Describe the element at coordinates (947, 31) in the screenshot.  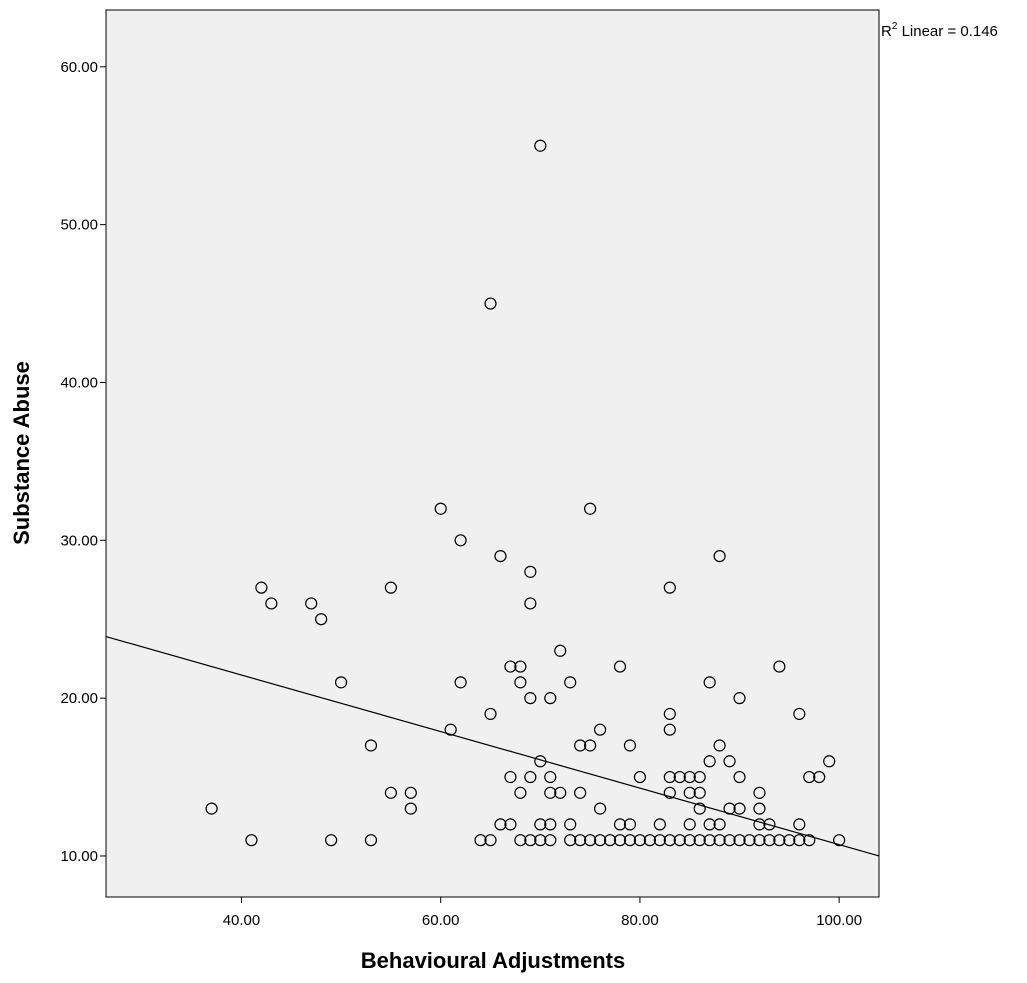
I see `r-squared-label-rest: Linear = 0.146` at that location.